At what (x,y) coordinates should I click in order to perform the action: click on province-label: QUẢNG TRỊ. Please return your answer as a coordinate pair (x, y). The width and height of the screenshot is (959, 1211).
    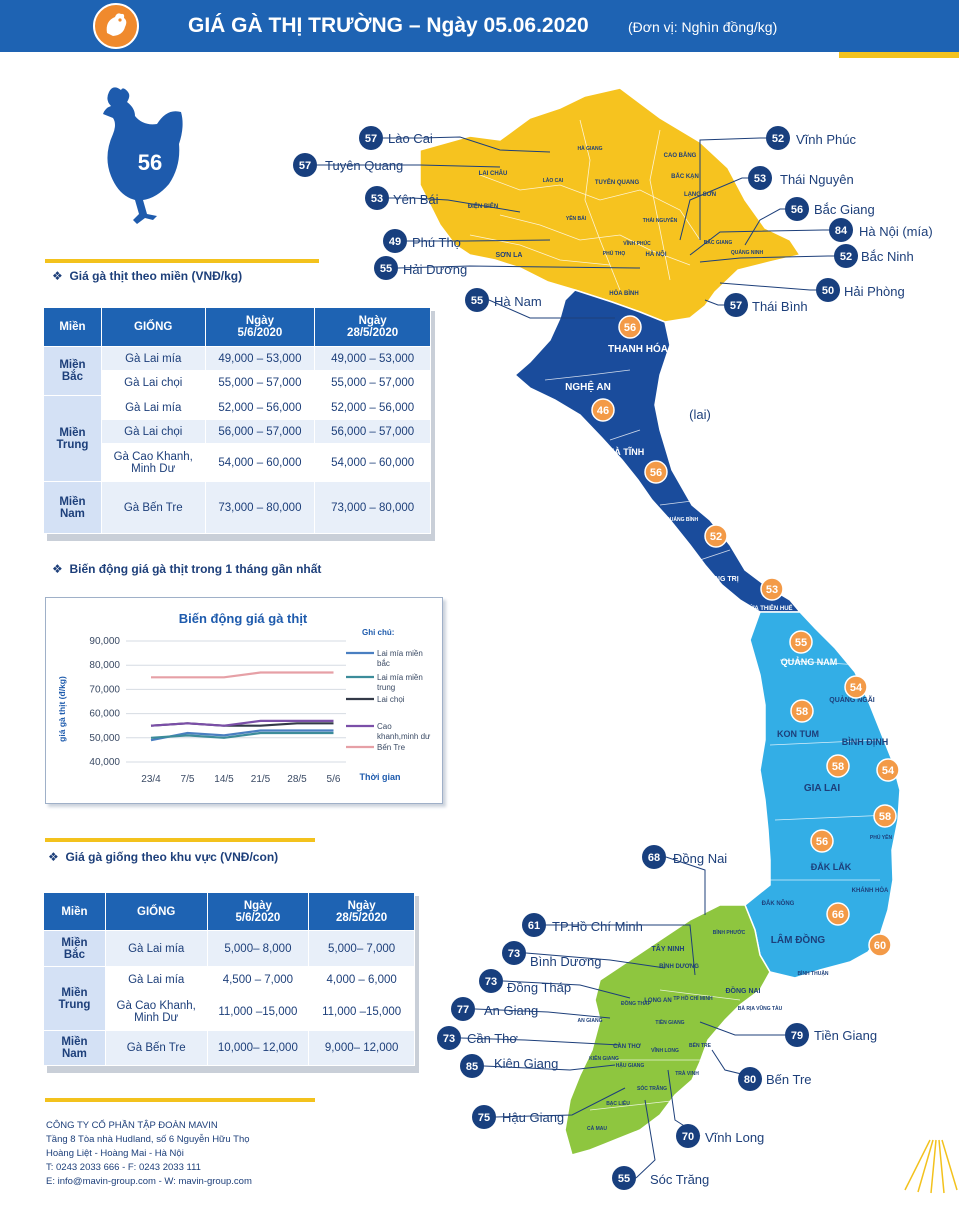
    Looking at the image, I should click on (718, 578).